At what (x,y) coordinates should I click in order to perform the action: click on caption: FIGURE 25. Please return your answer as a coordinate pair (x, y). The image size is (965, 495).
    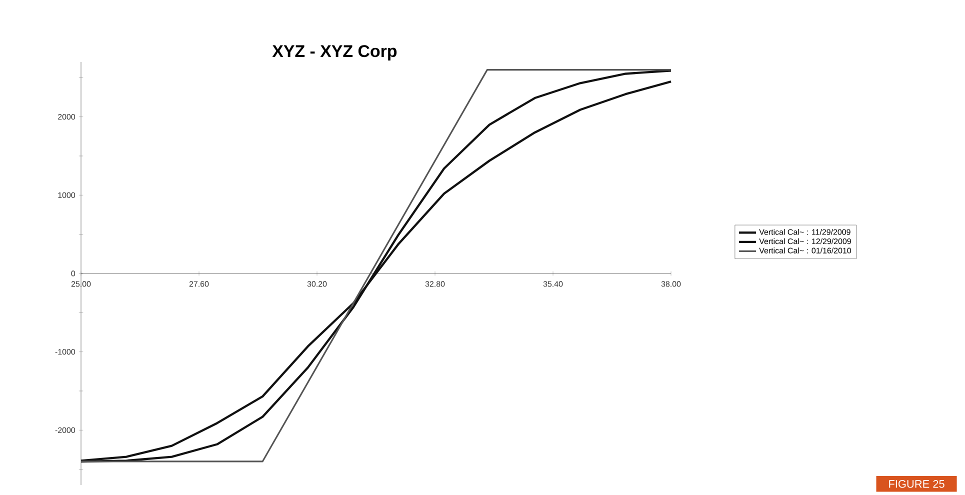
    Looking at the image, I should click on (916, 484).